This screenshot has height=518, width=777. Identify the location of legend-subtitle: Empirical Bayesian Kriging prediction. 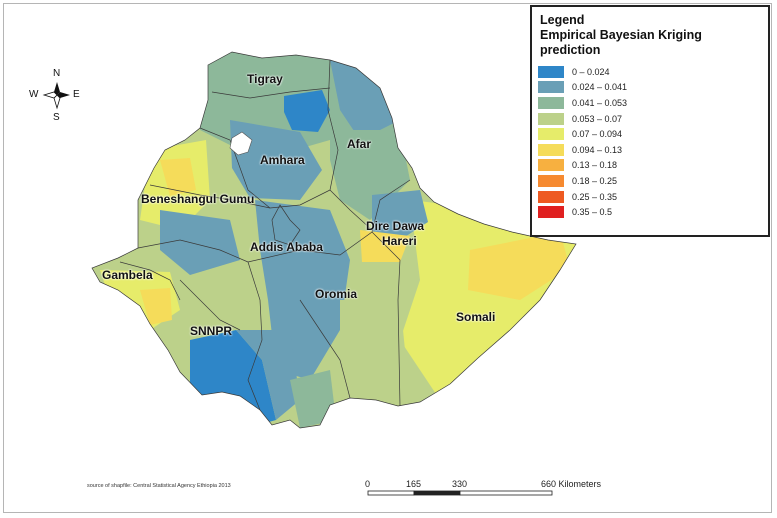
(621, 42).